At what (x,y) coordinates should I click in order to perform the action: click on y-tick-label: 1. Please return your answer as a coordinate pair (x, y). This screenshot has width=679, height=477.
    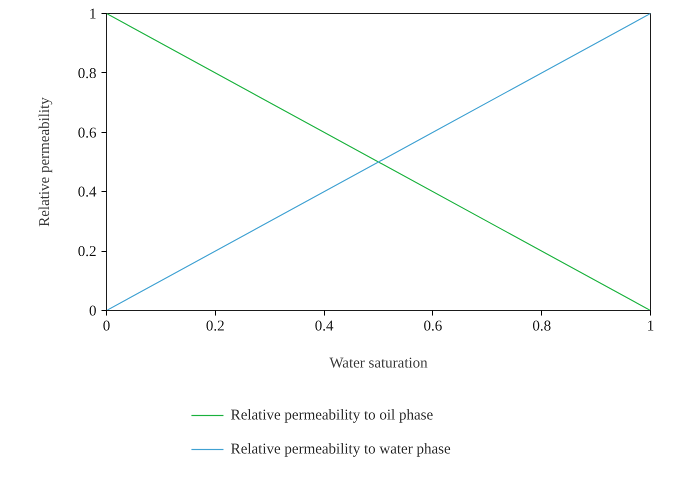
    Looking at the image, I should click on (92, 14).